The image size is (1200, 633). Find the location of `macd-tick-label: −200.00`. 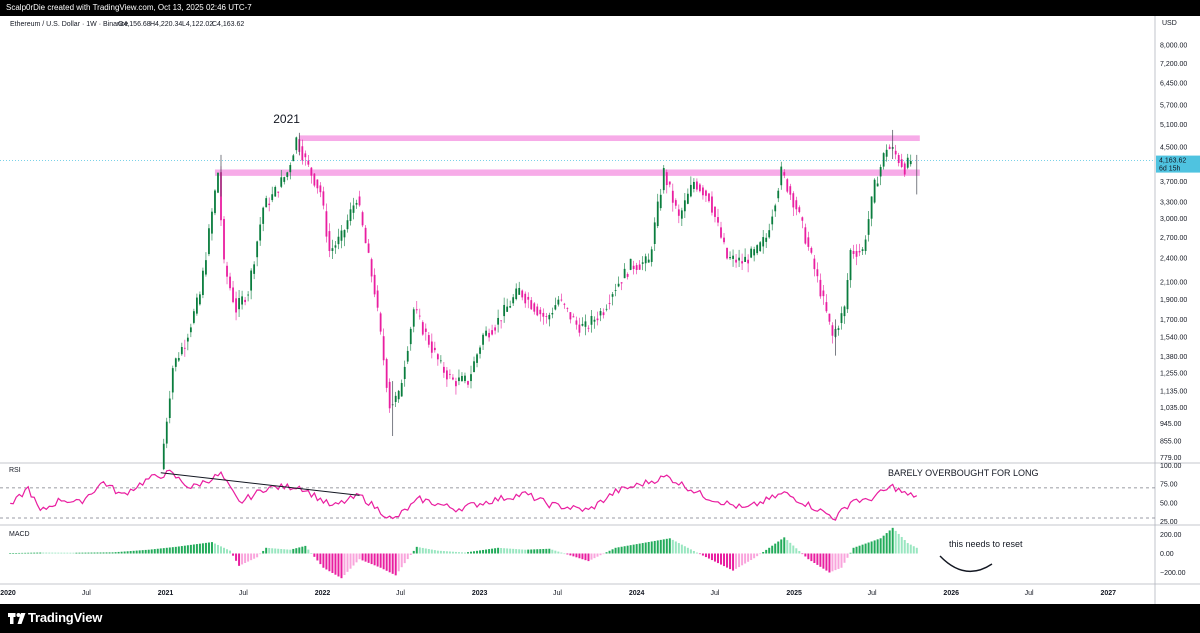

macd-tick-label: −200.00 is located at coordinates (1173, 573).